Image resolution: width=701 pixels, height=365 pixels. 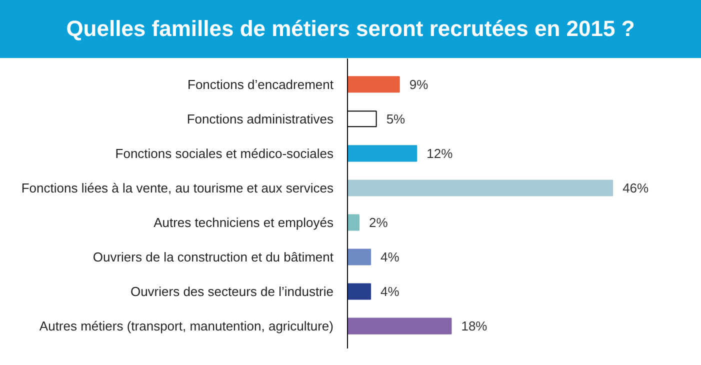 I want to click on data-label: 9%, so click(x=419, y=84).